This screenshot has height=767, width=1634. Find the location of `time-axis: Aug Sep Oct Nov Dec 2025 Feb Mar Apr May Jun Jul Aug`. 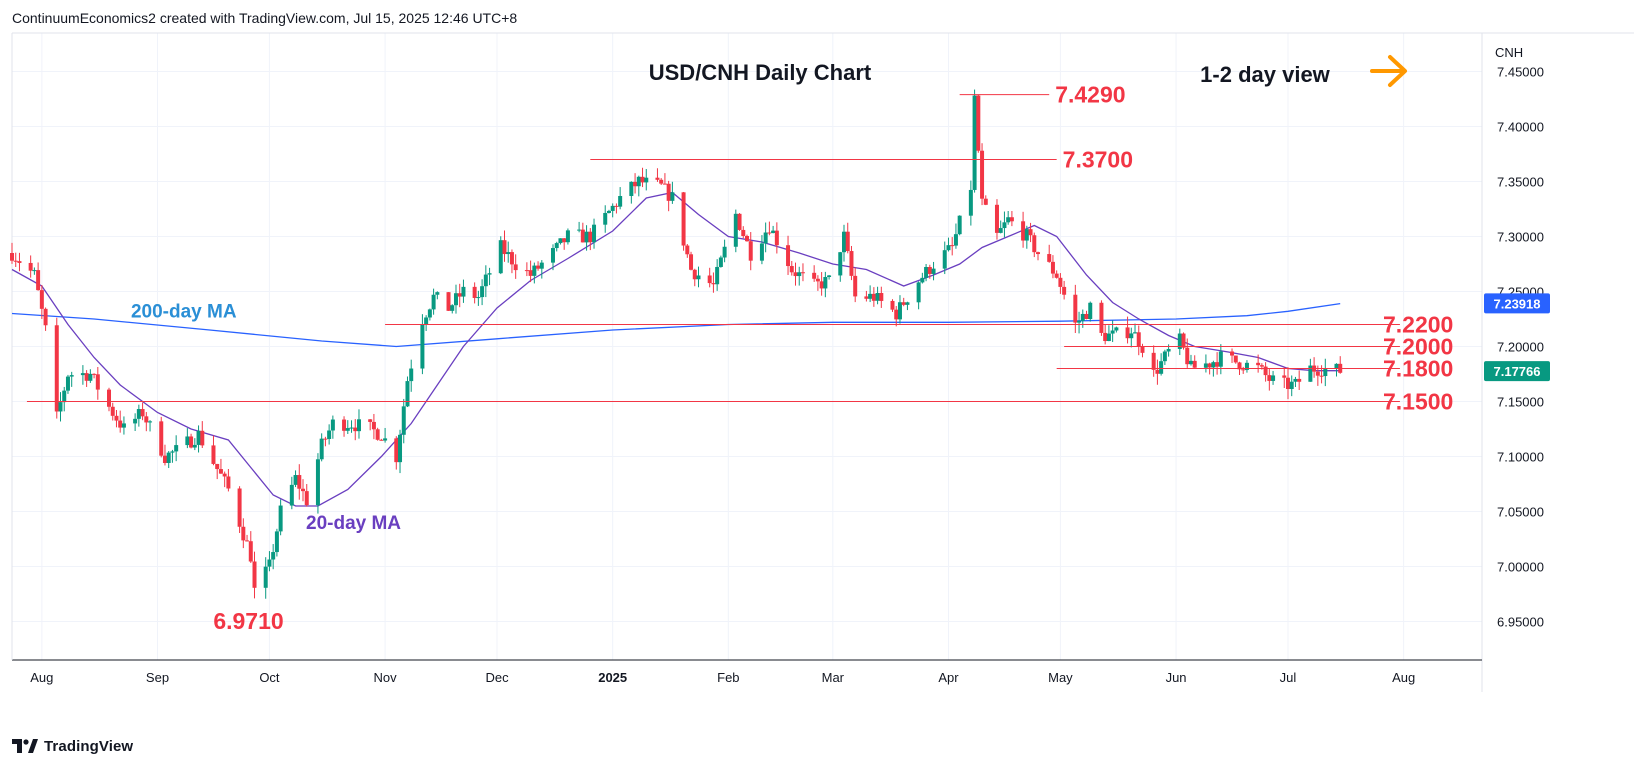

time-axis: Aug Sep Oct Nov Dec 2025 Feb Mar Apr May Jun Jul Aug is located at coordinates (722, 677).